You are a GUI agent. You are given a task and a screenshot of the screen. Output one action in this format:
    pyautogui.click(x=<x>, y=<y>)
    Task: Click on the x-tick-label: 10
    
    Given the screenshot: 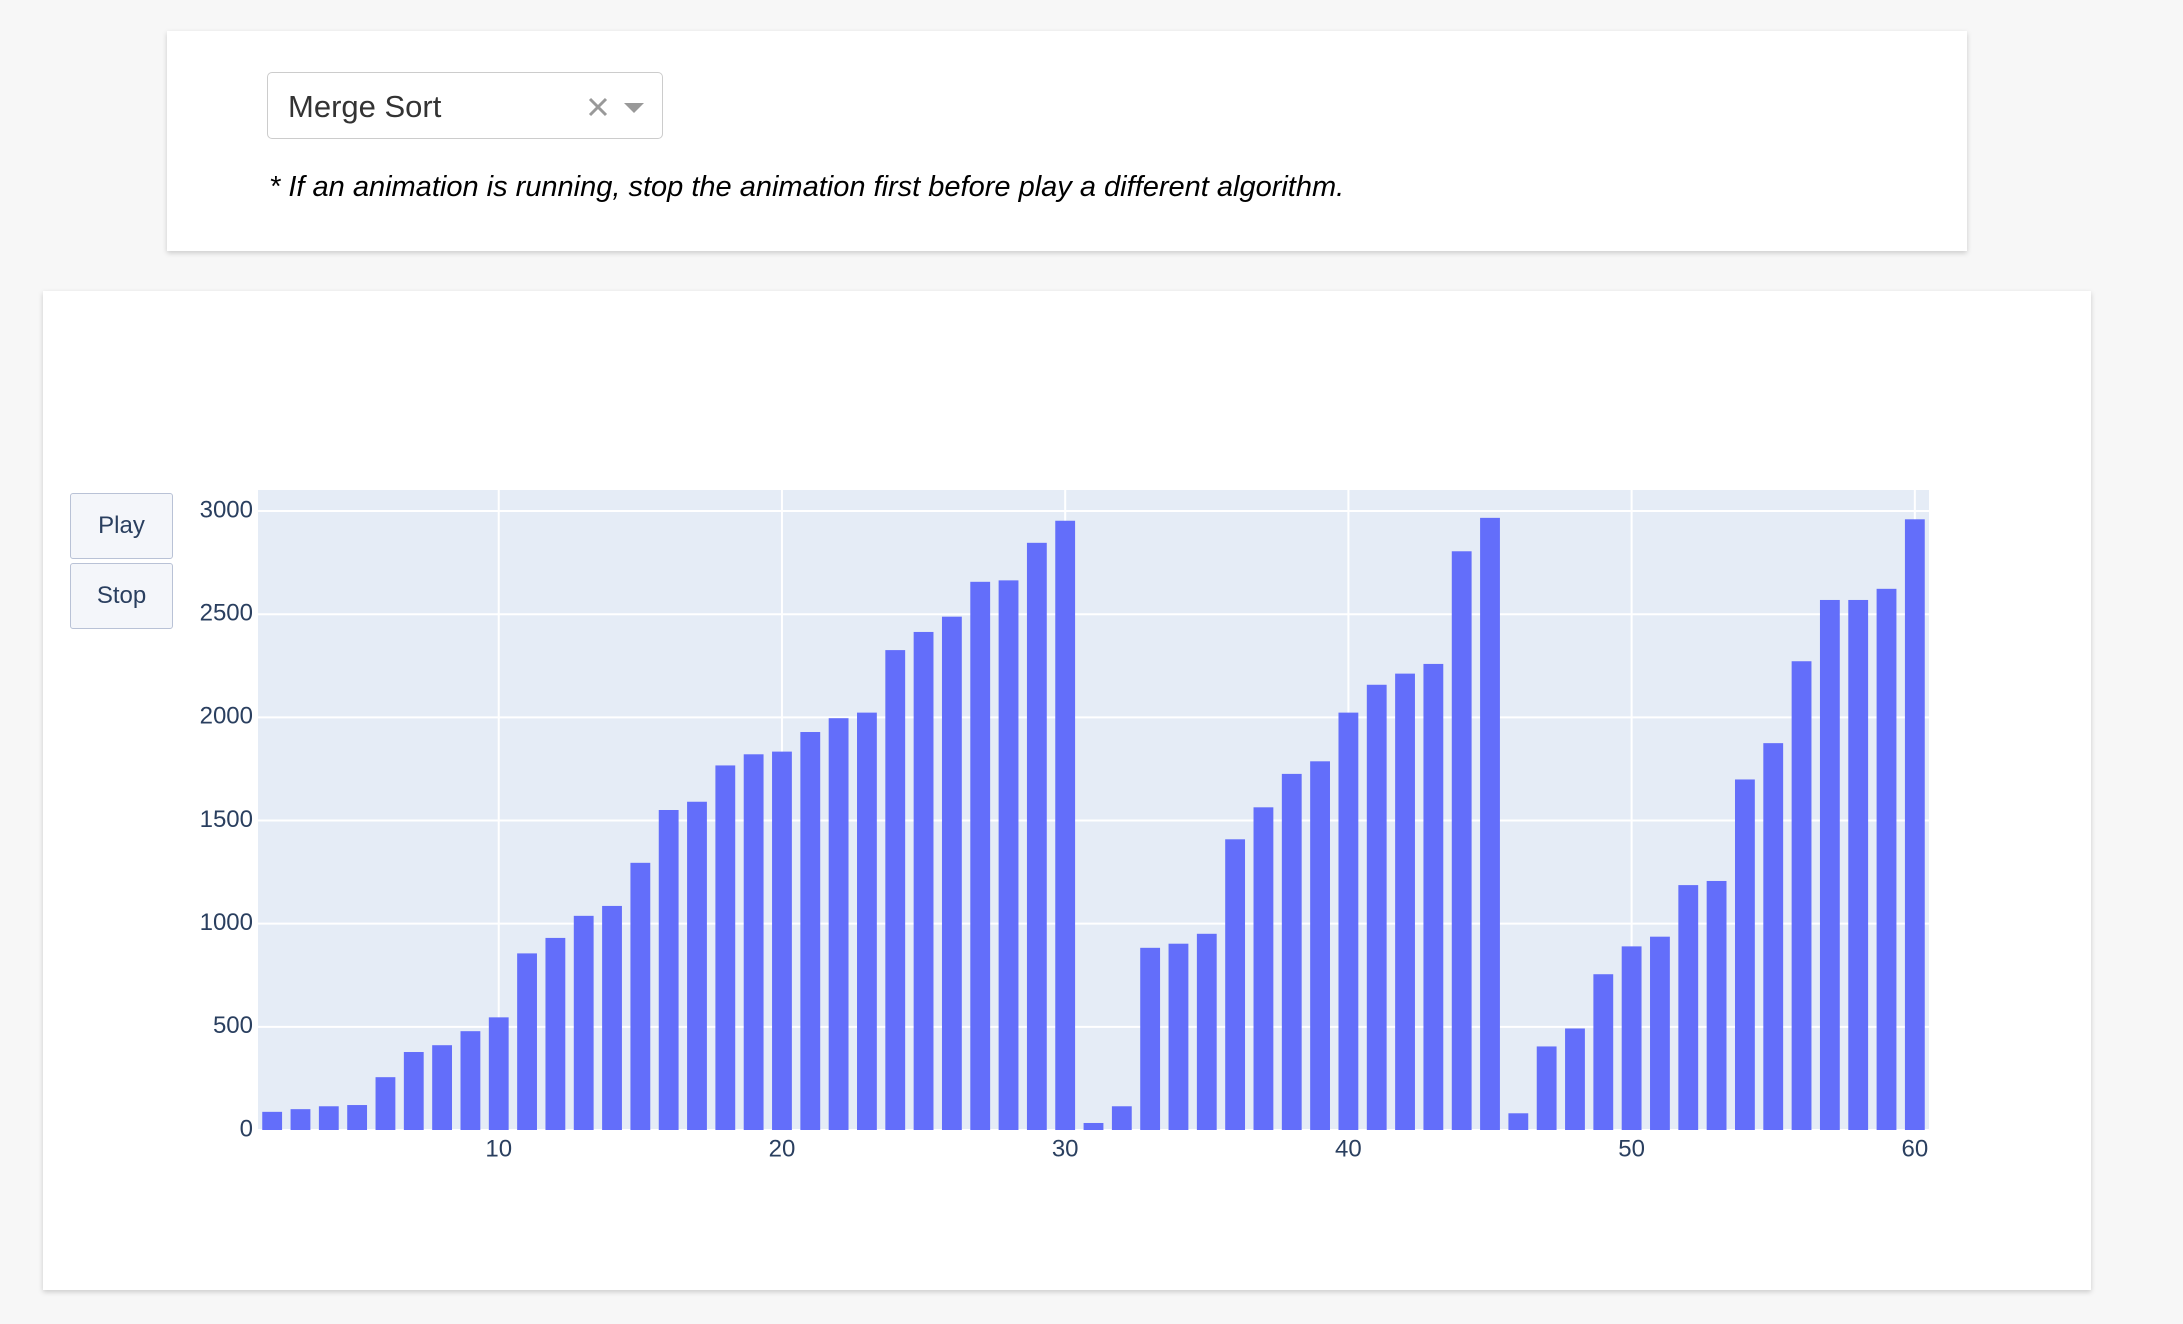 What is the action you would take?
    pyautogui.click(x=498, y=1148)
    